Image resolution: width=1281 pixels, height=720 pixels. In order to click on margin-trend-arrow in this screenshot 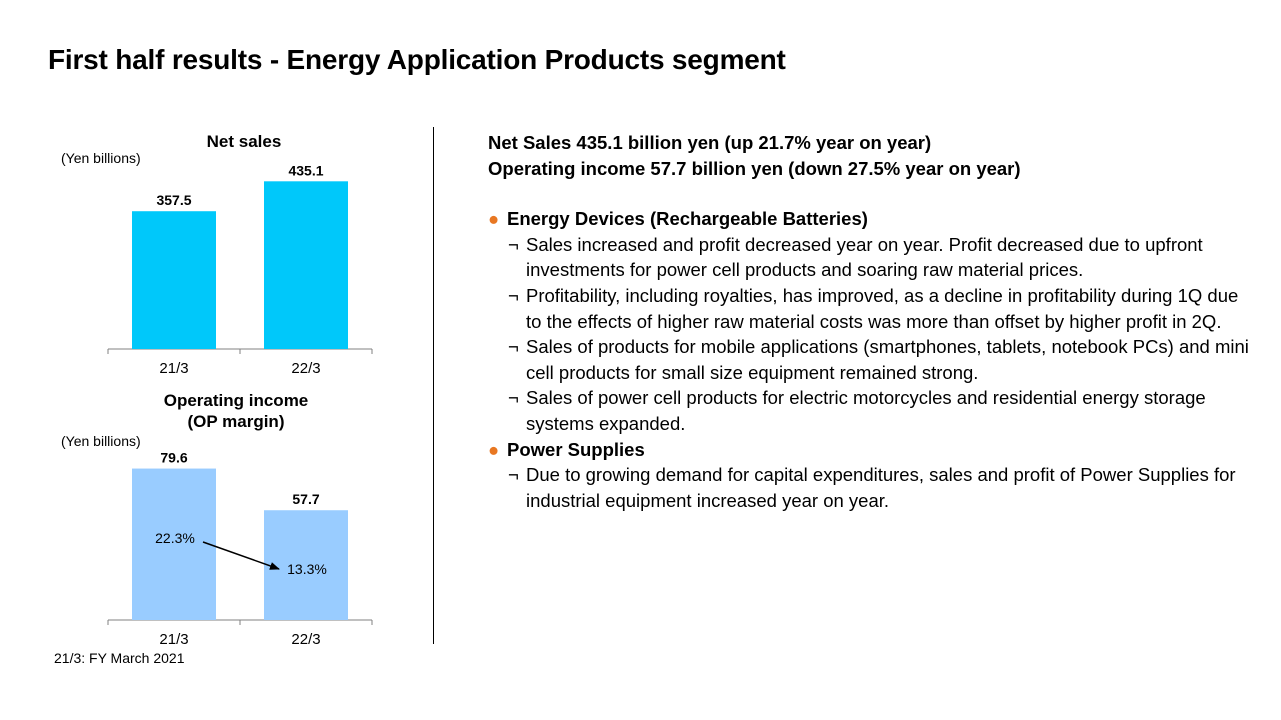, I will do `click(241, 555)`.